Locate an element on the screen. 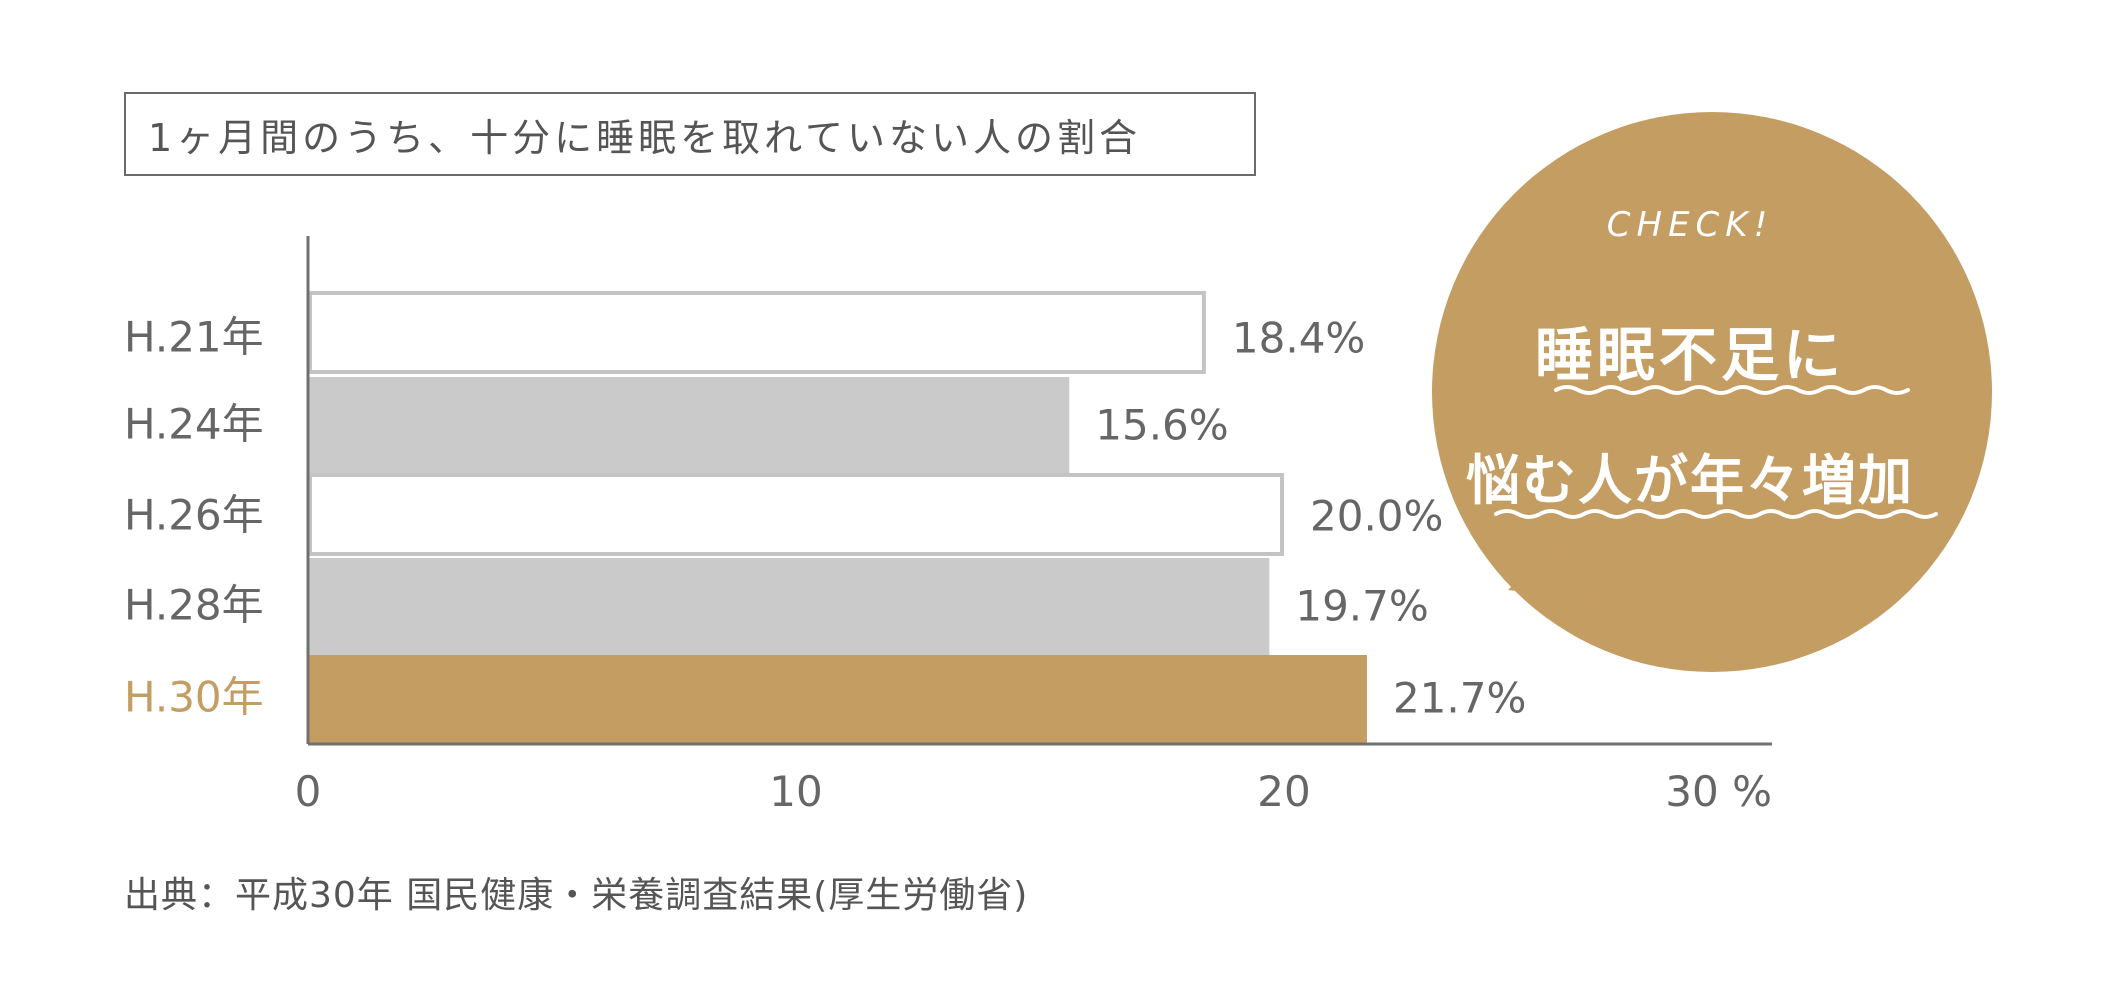  x-tick-label-3: 30 % is located at coordinates (1718, 791).